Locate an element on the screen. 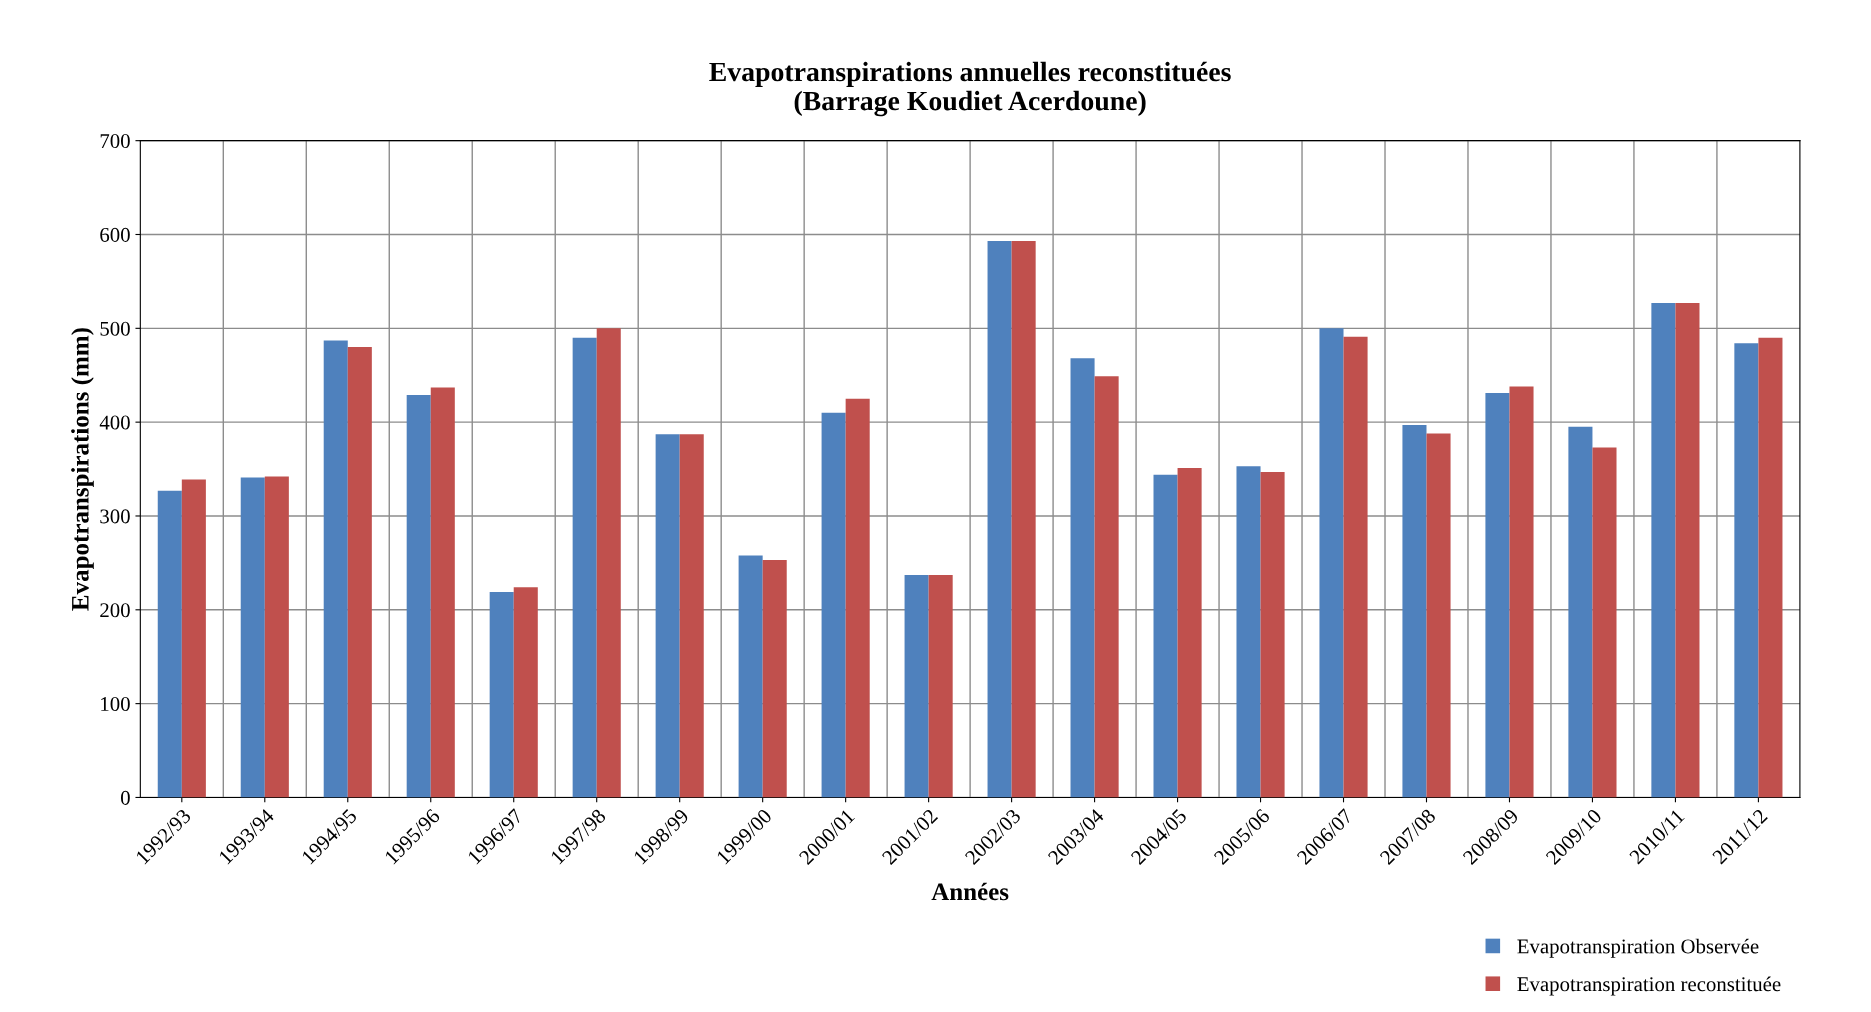 This screenshot has width=1871, height=1012. y-tick-label: 500 is located at coordinates (115, 328).